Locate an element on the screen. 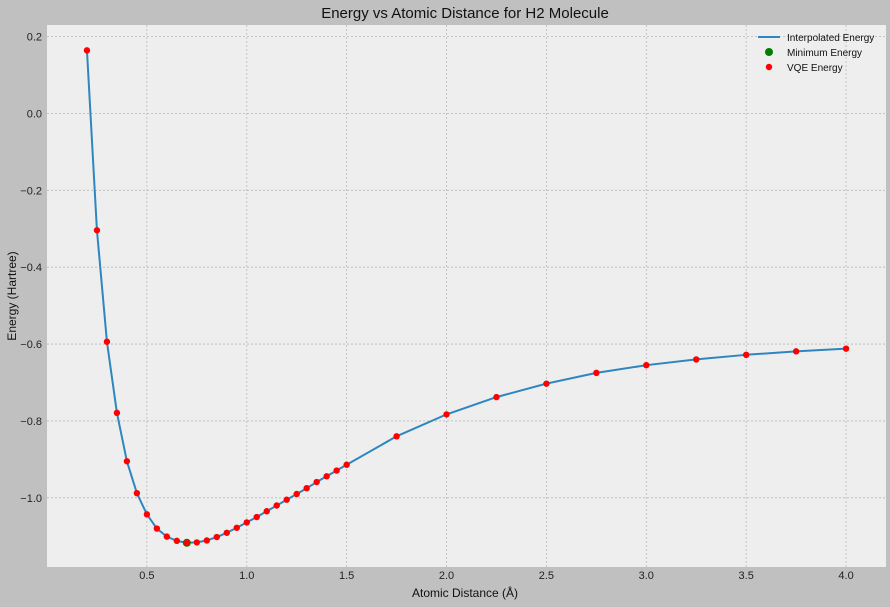 The image size is (890, 607). x-axis-label: Atomic Distance (Å) is located at coordinates (465, 592).